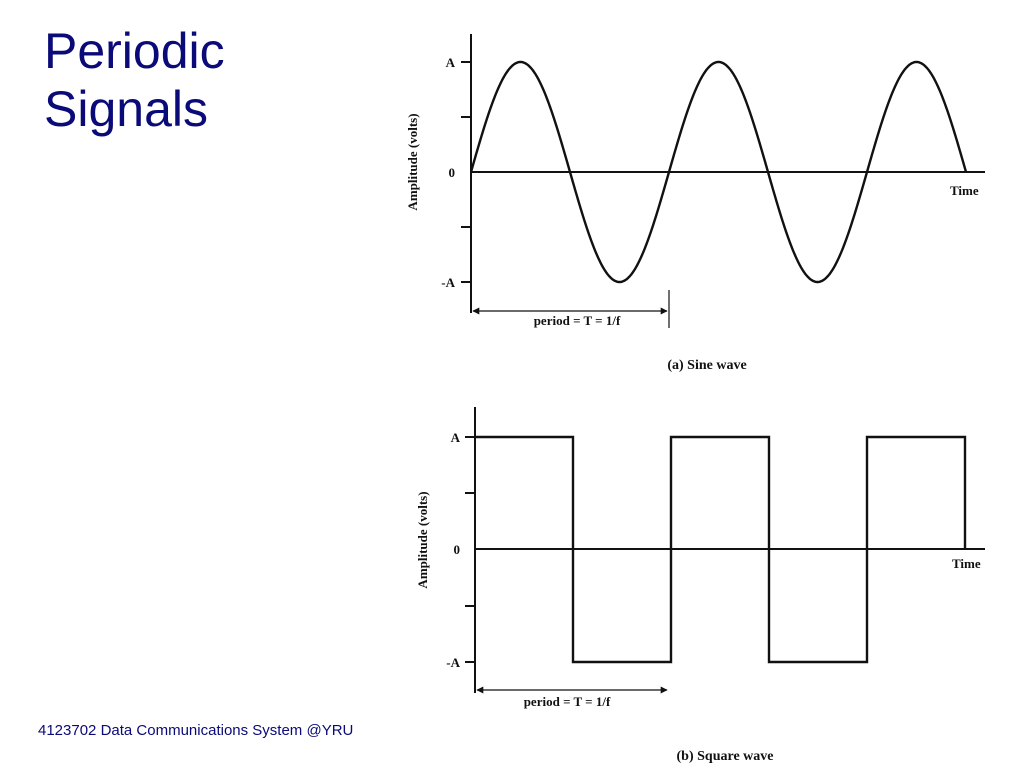  Describe the element at coordinates (456, 437) in the screenshot. I see `square-tick-label-top: A` at that location.